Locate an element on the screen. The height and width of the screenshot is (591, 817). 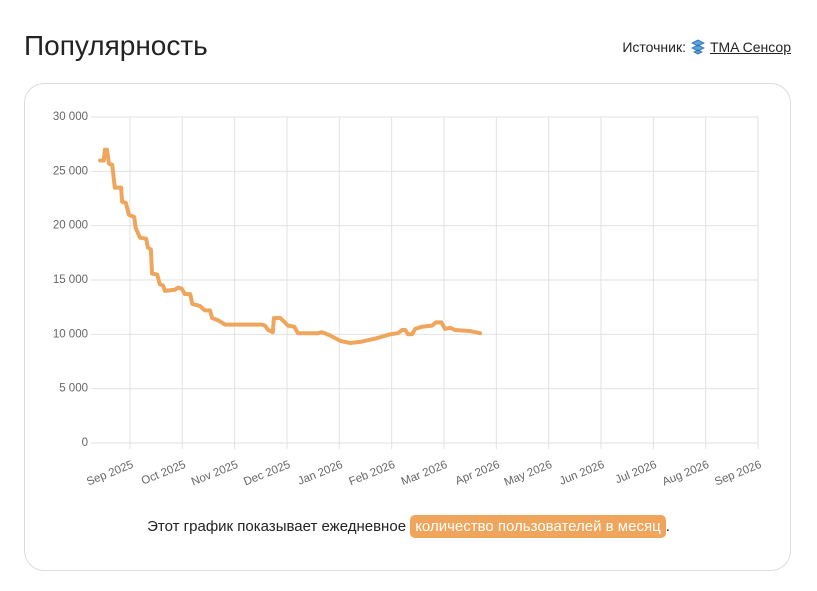
x-tick-label: Nov 2025 is located at coordinates (215, 474).